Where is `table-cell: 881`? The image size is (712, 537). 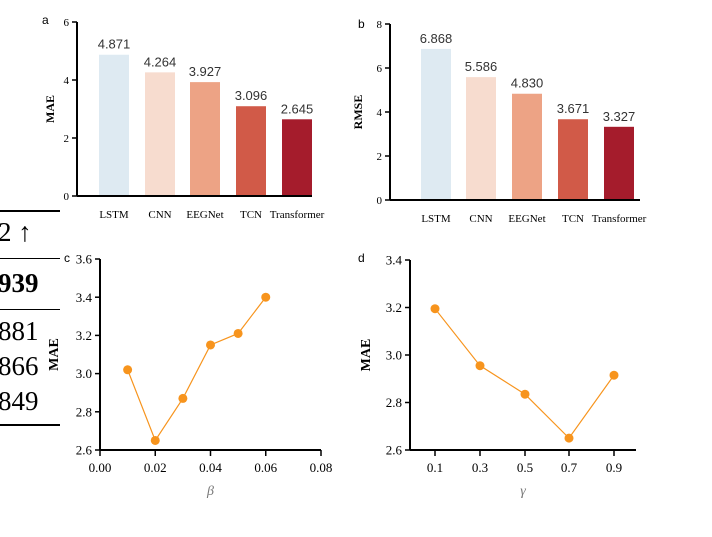 table-cell: 881 is located at coordinates (19, 331).